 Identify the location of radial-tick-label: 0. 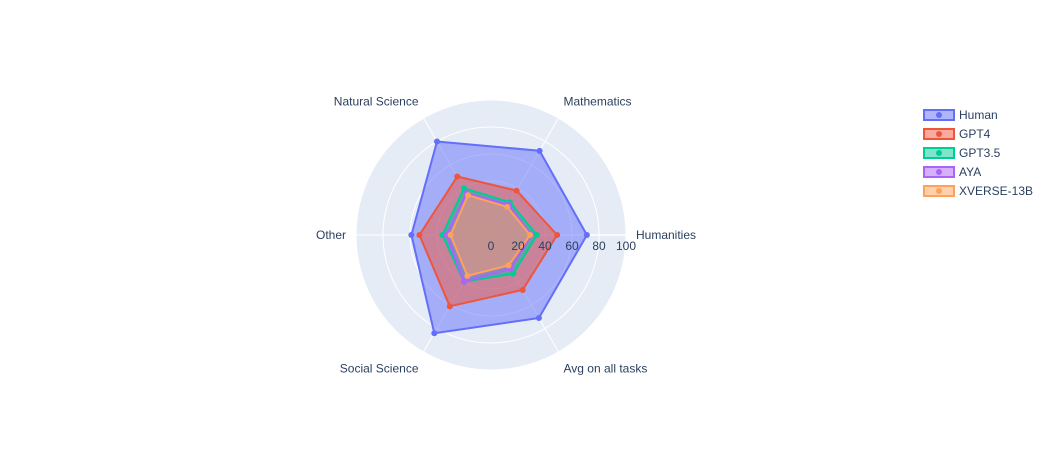
(491, 246).